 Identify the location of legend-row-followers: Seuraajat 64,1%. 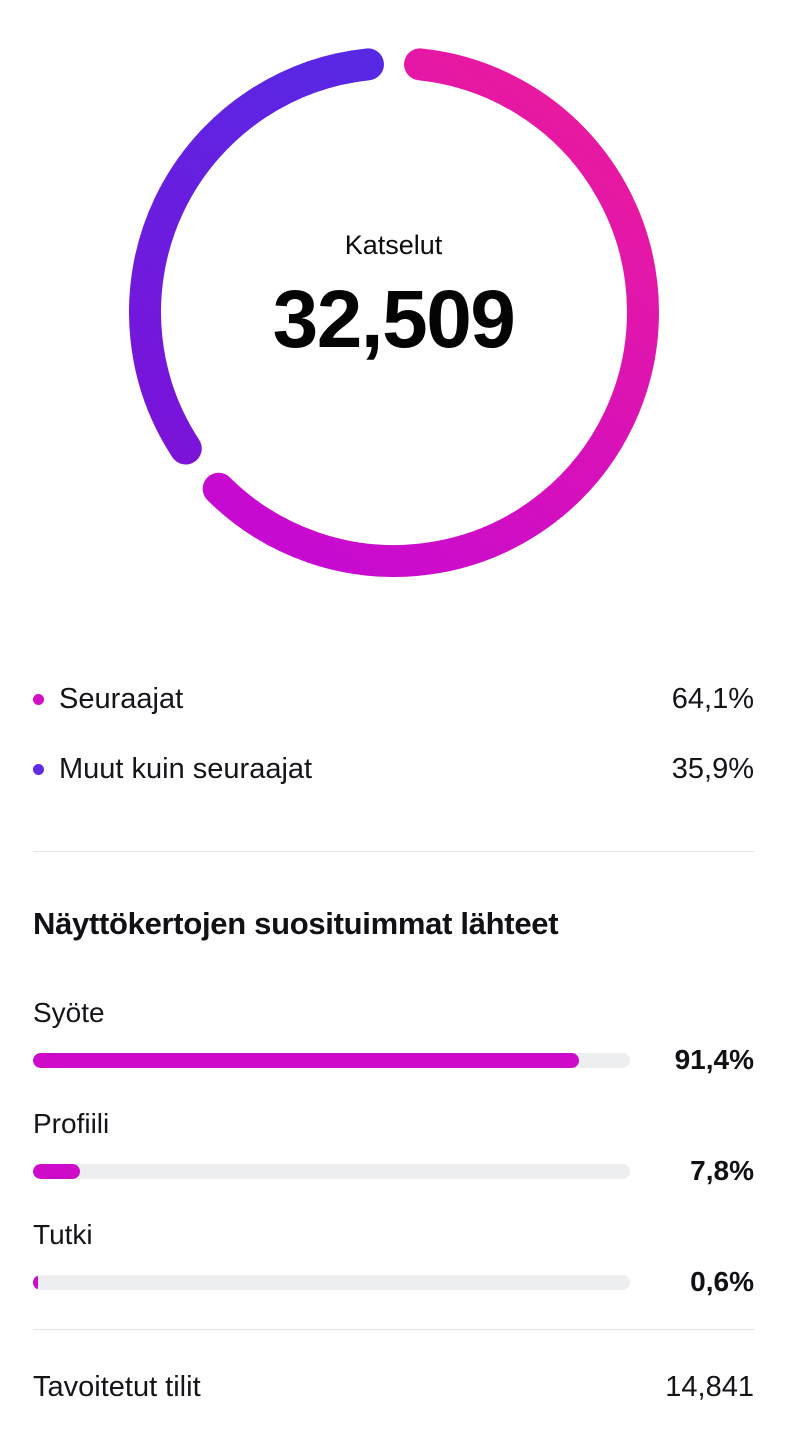
(393, 699).